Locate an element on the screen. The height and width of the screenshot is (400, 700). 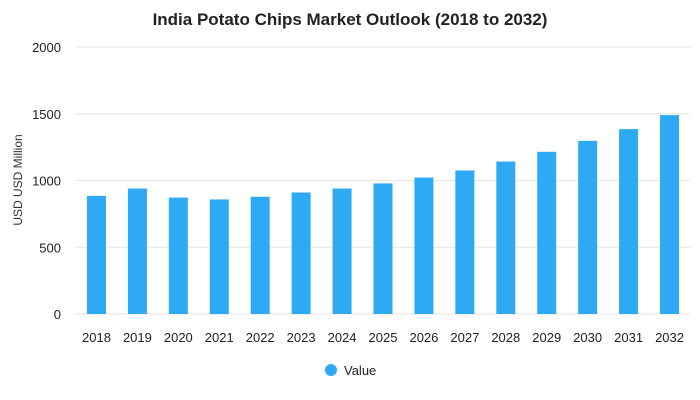
x-tick-label: 2025 is located at coordinates (383, 337).